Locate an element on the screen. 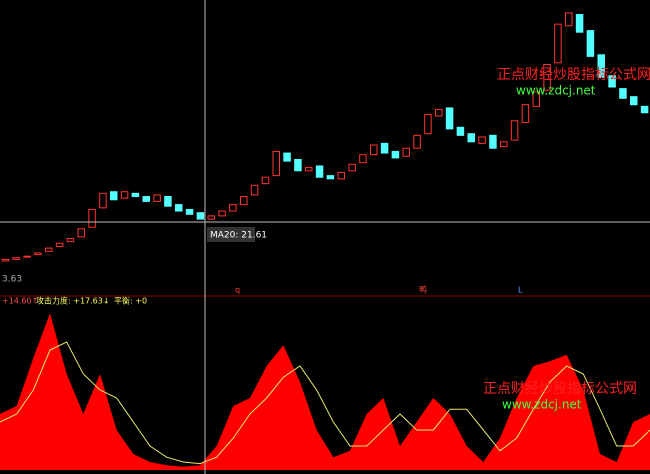  indicator-value: 攻击力度: +17.63↓ is located at coordinates (73, 301).